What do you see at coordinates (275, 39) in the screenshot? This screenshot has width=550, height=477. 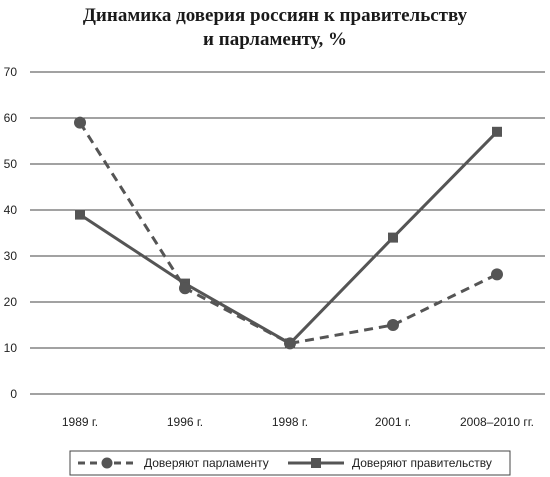 I see `chart-title-line-2: и парламенту, %` at bounding box center [275, 39].